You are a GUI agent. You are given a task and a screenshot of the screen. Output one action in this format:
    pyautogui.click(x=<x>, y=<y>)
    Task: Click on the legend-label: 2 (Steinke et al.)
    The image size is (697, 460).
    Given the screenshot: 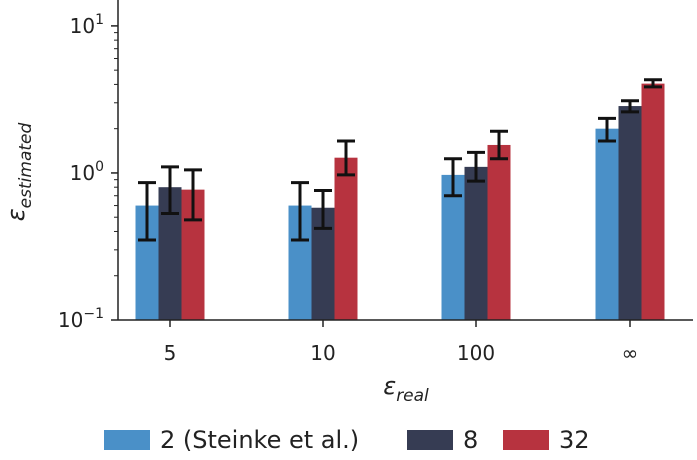 What is the action you would take?
    pyautogui.click(x=259, y=440)
    